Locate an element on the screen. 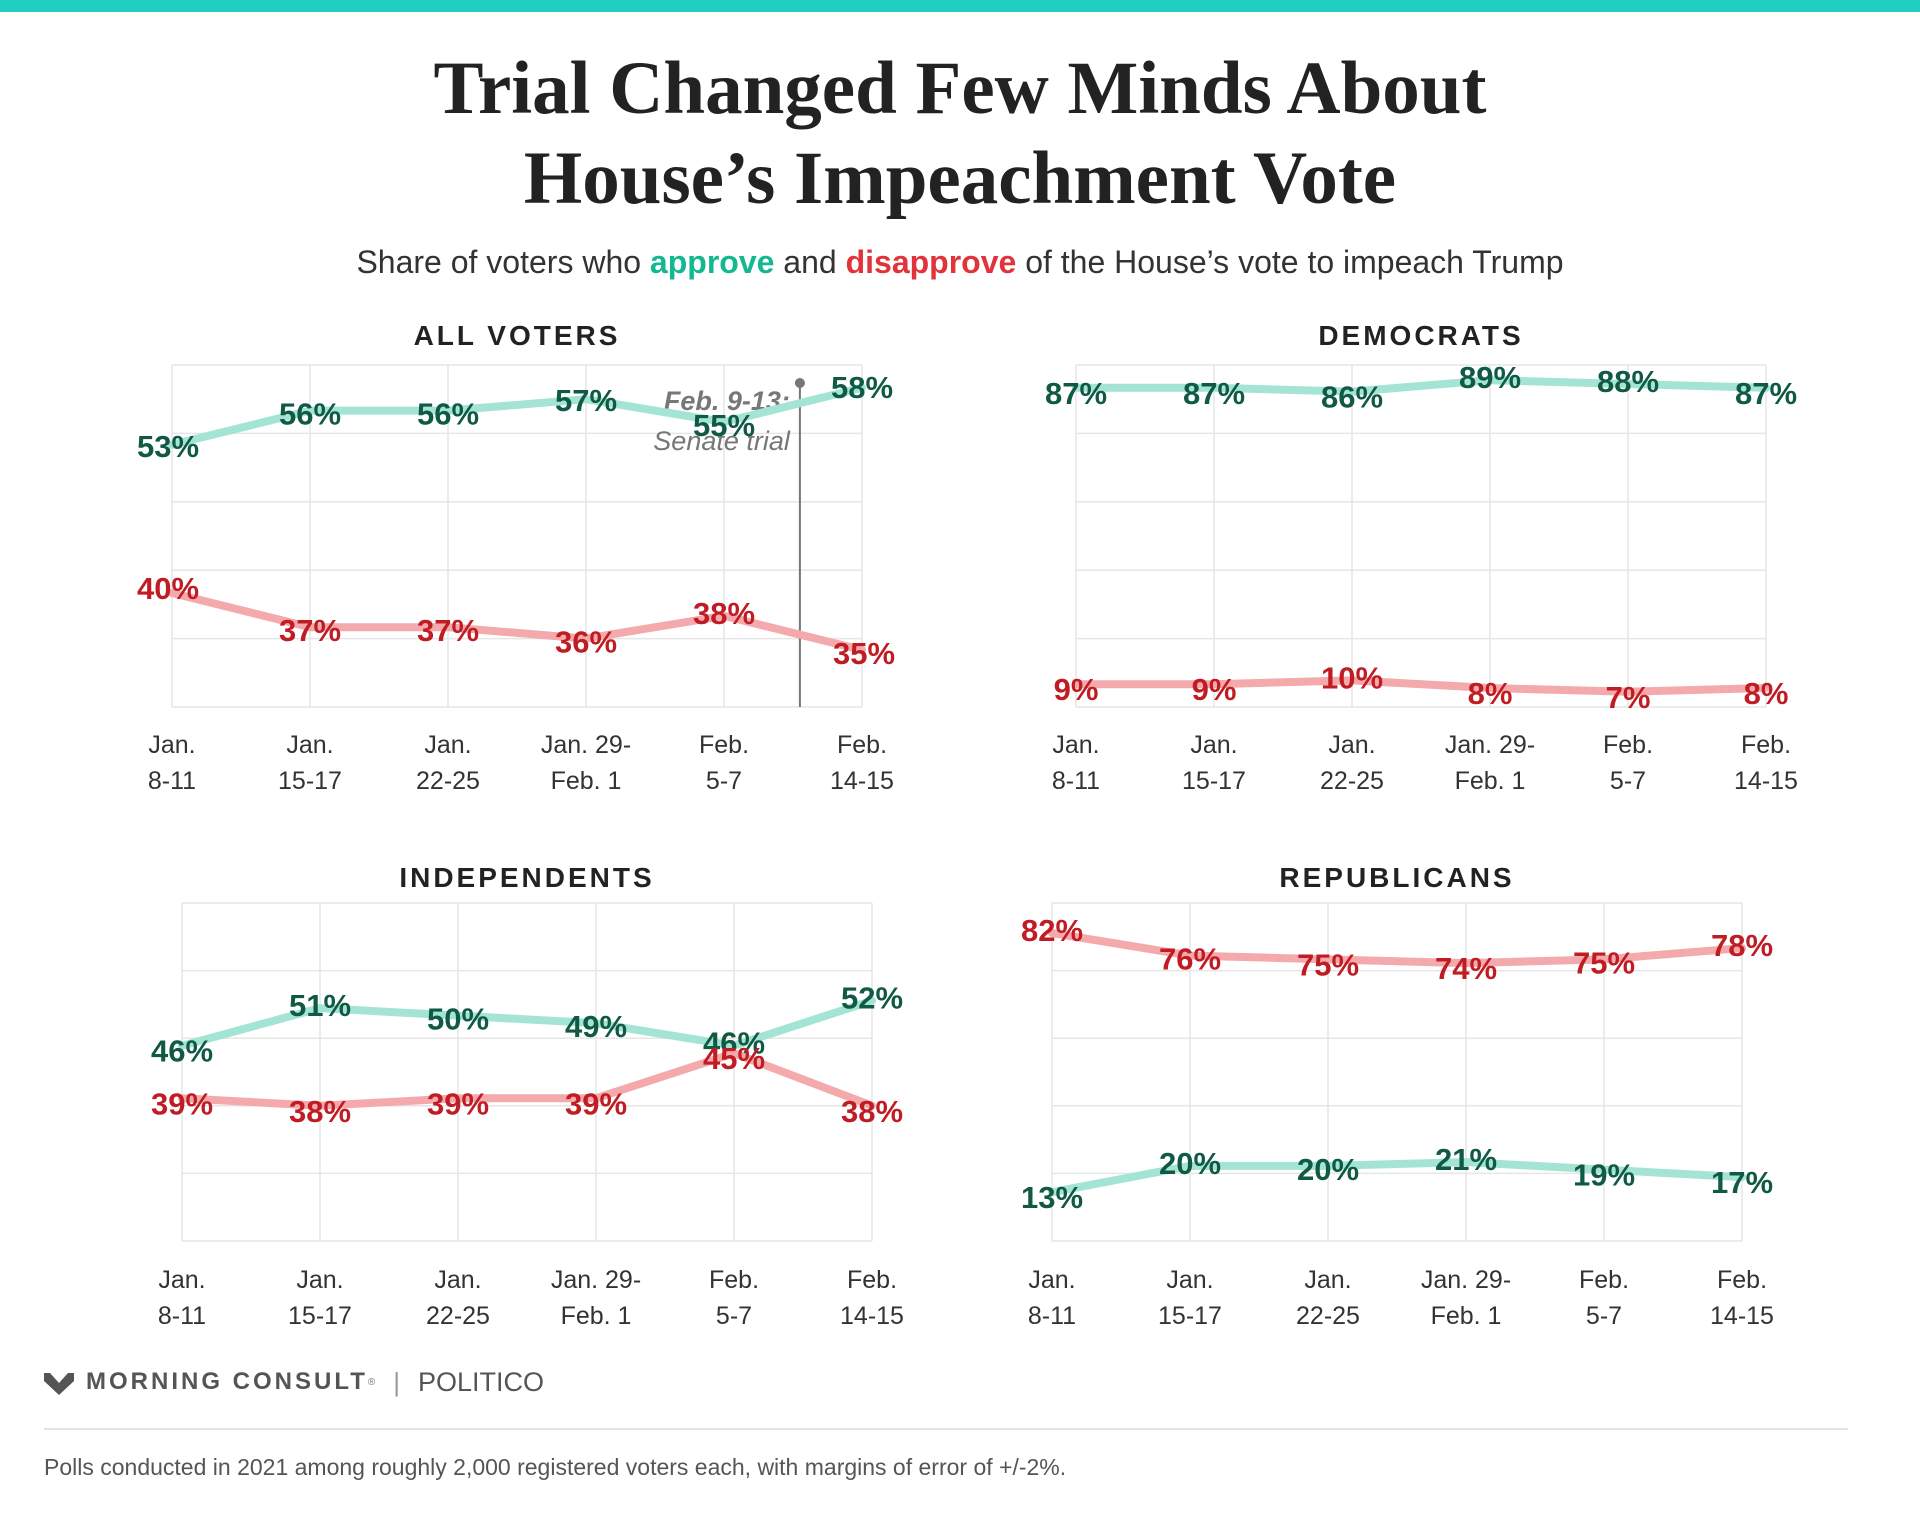 This screenshot has height=1536, width=1920. data-label-disapprove: 74% is located at coordinates (1466, 968).